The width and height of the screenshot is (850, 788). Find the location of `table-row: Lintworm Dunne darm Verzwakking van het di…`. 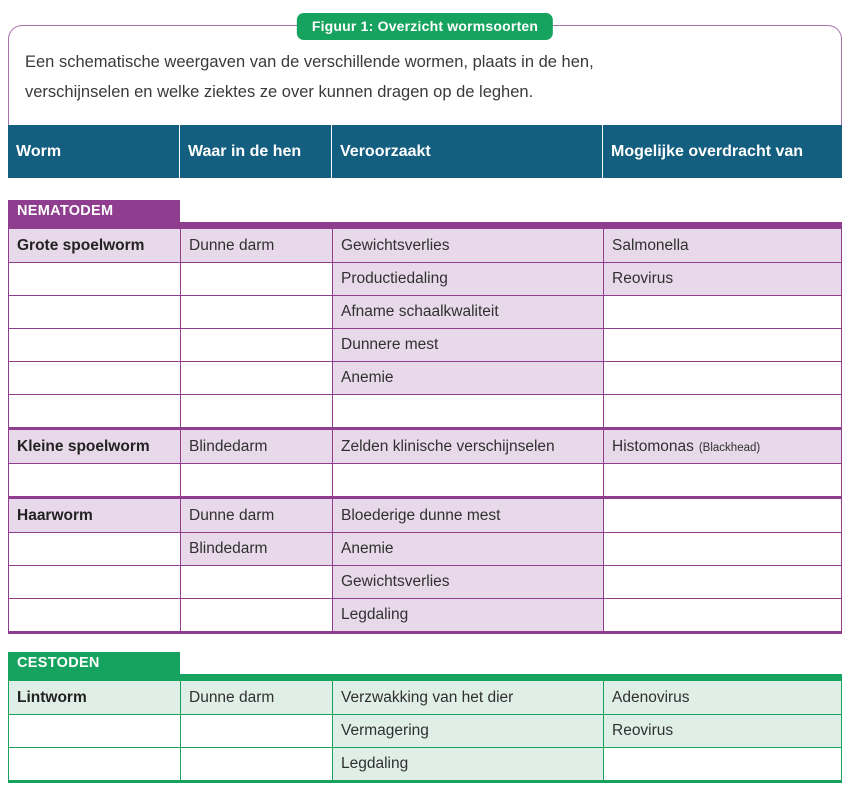

table-row: Lintworm Dunne darm Verzwakking van het di… is located at coordinates (425, 697).